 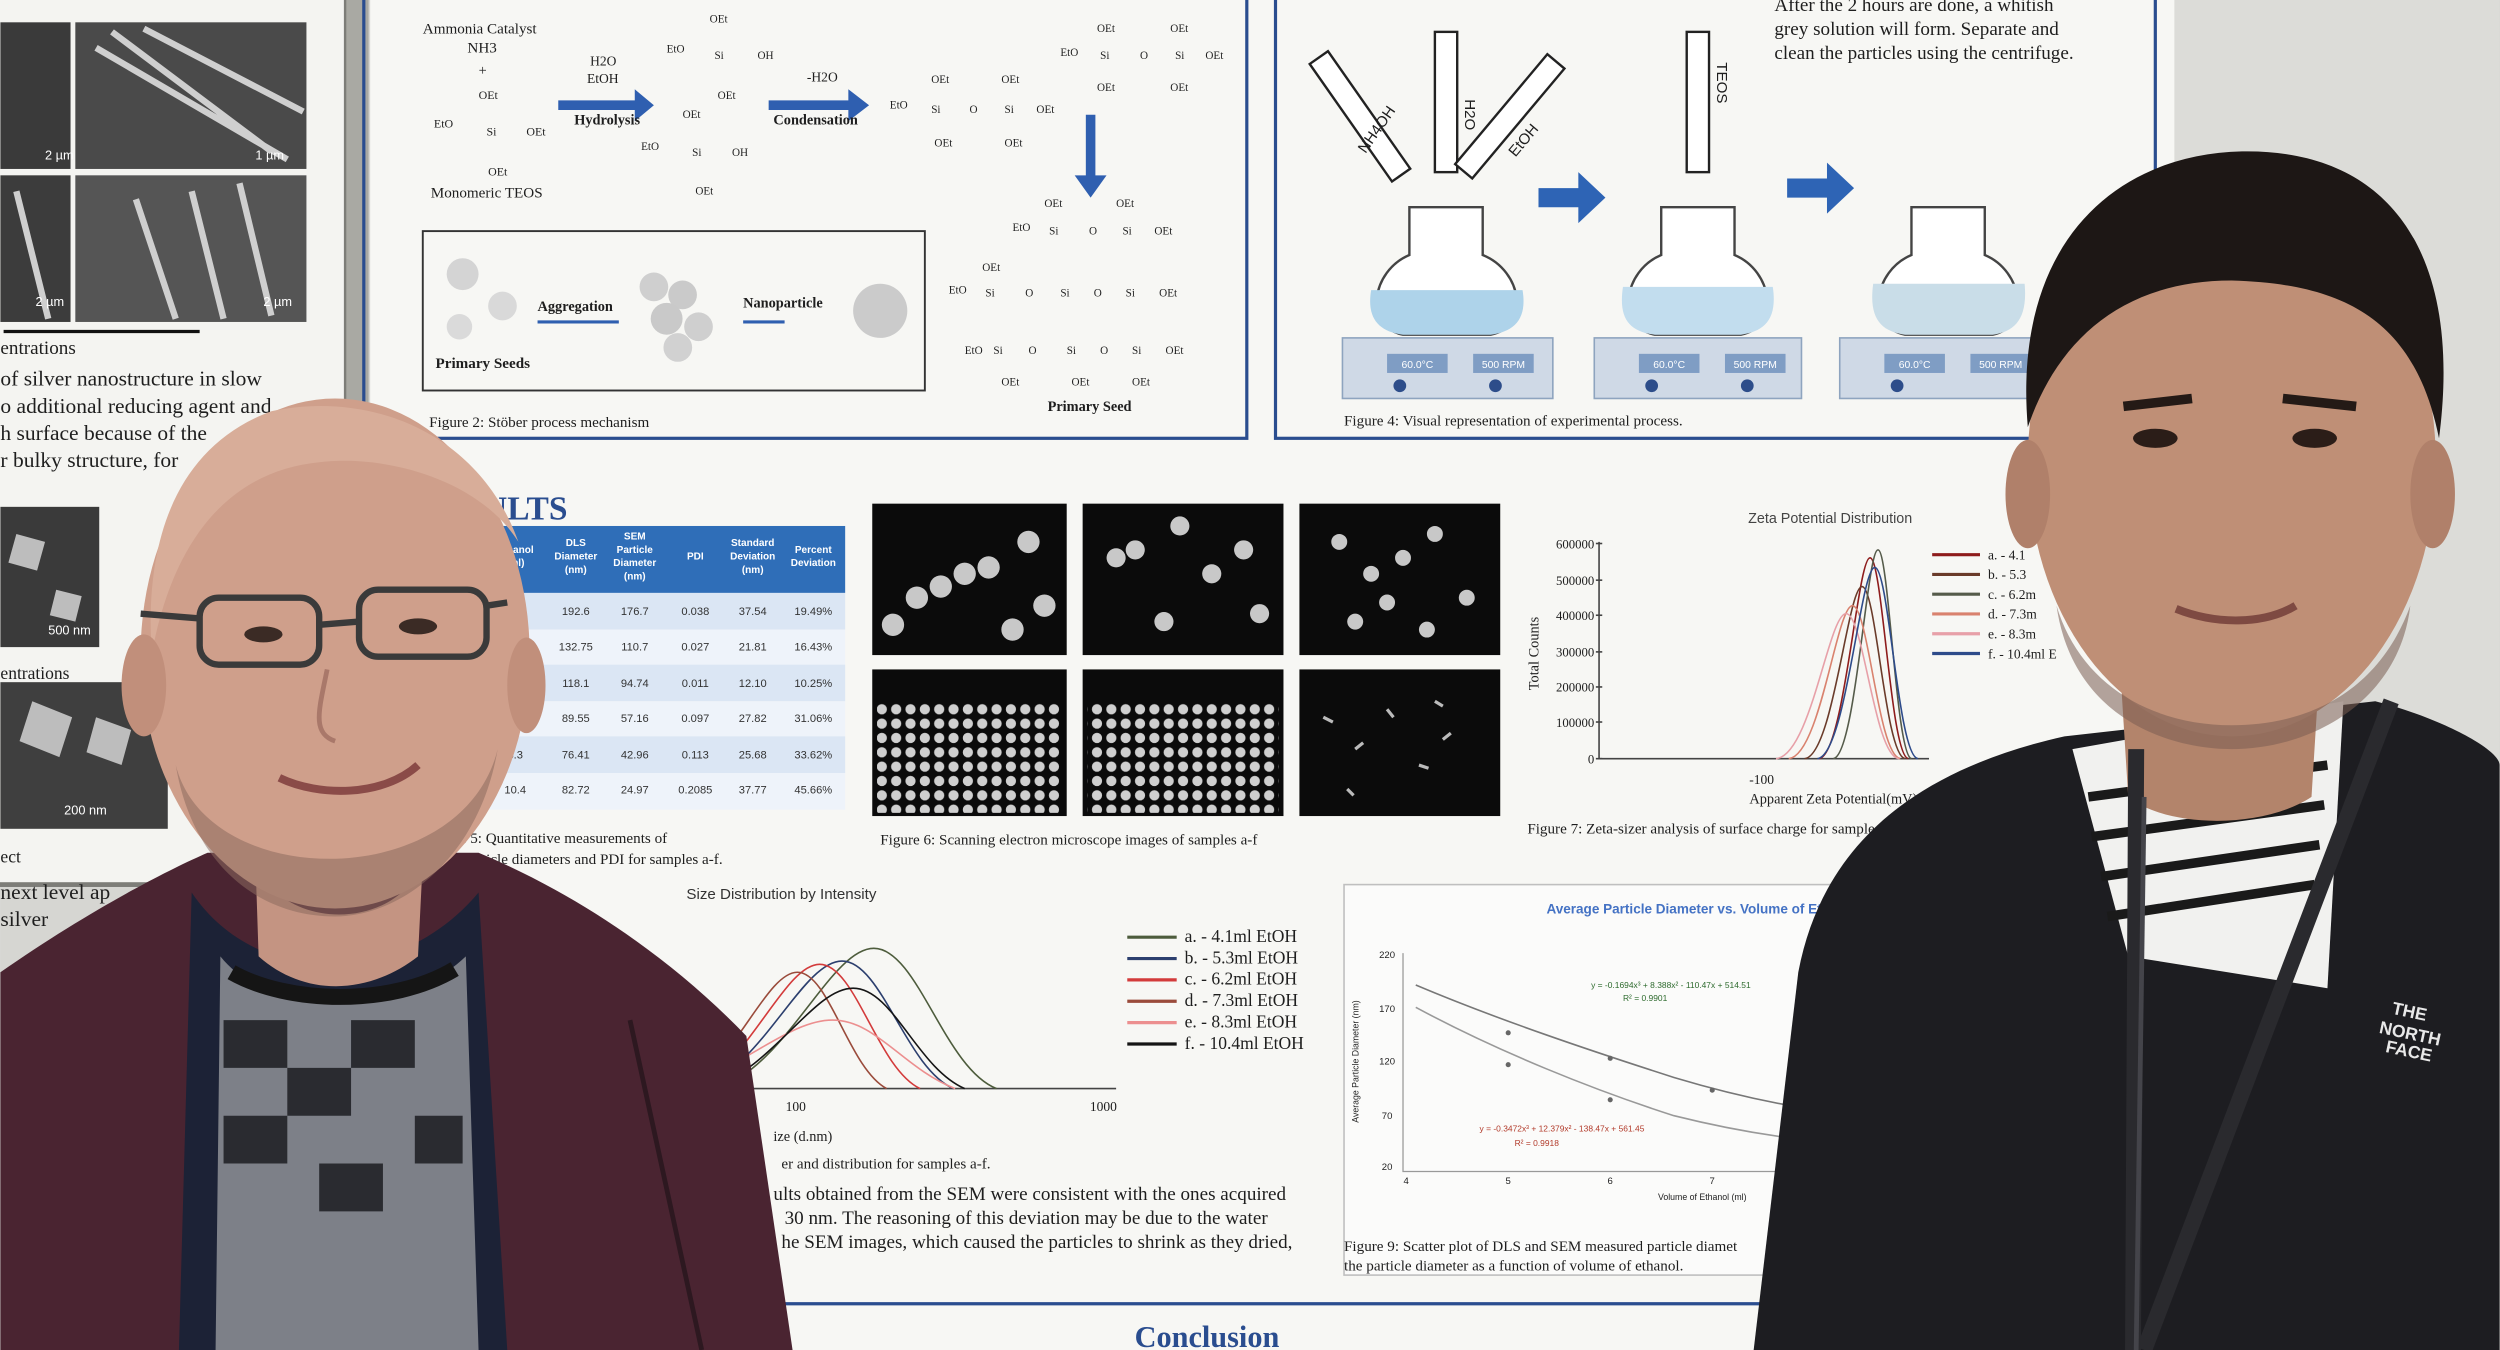 What do you see at coordinates (539, 423) in the screenshot?
I see `figure-caption: Figure 2: Stöber process mechanism` at bounding box center [539, 423].